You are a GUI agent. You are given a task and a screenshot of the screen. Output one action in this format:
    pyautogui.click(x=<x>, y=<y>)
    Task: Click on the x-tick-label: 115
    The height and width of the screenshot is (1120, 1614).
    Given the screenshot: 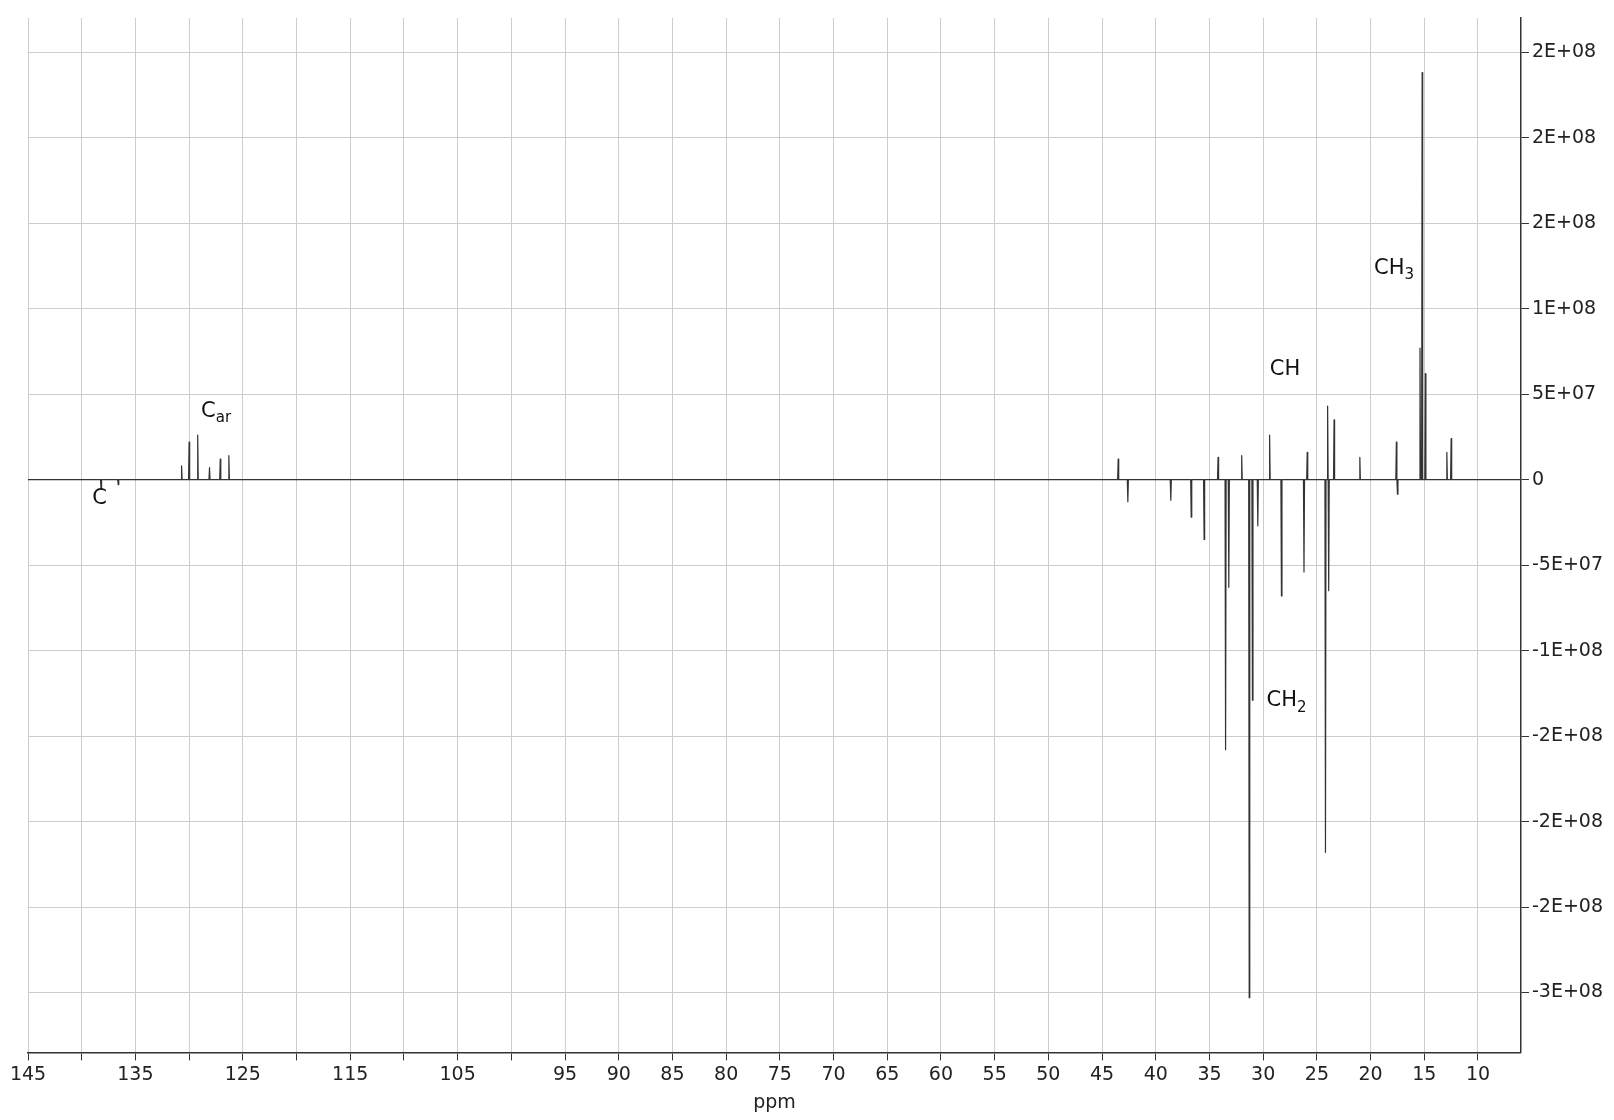 What is the action you would take?
    pyautogui.click(x=350, y=1072)
    